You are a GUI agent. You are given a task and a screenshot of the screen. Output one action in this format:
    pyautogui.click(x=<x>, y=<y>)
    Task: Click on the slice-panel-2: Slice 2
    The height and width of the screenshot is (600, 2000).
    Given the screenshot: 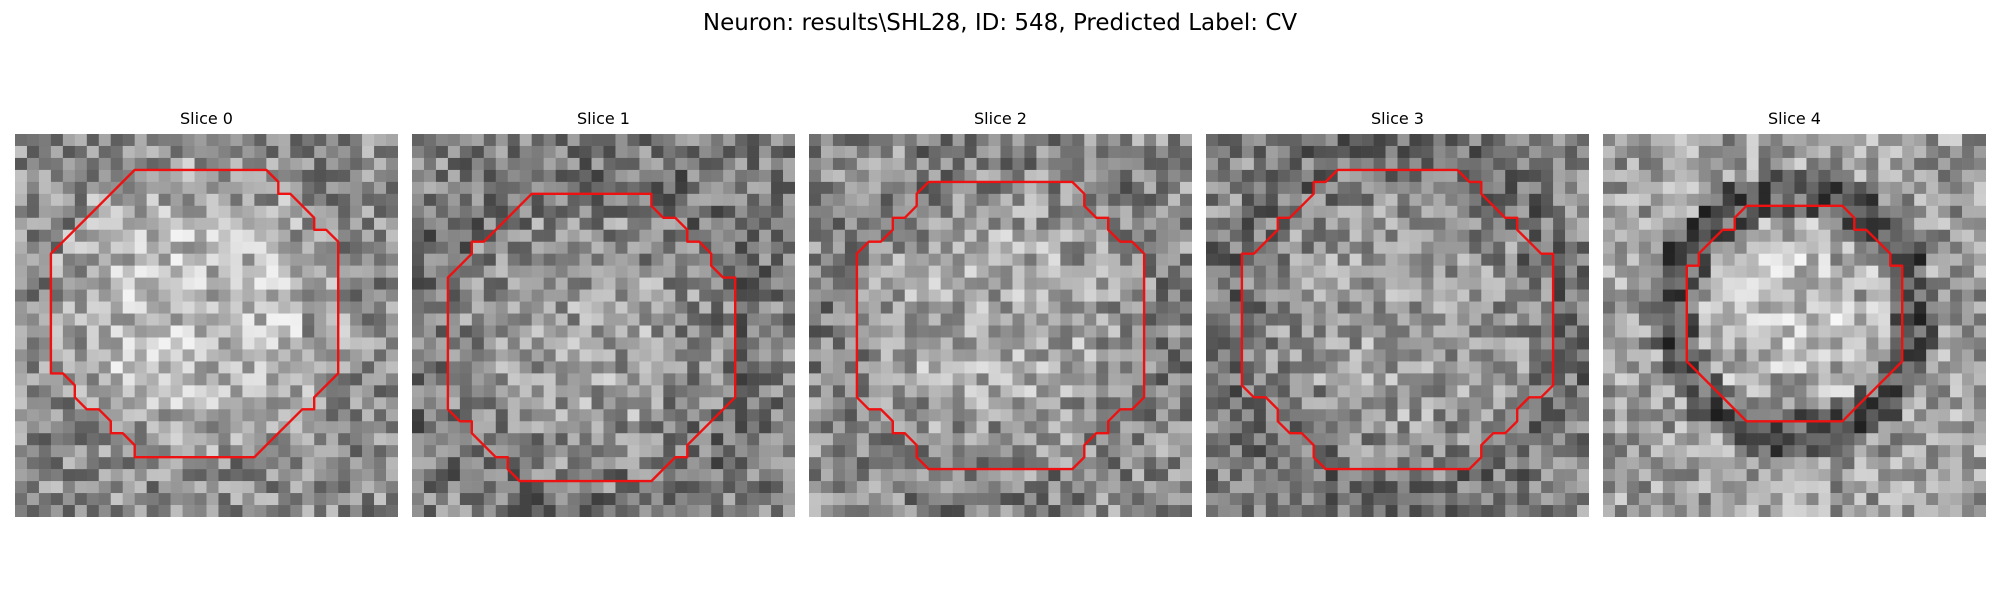 What is the action you would take?
    pyautogui.click(x=1000, y=313)
    